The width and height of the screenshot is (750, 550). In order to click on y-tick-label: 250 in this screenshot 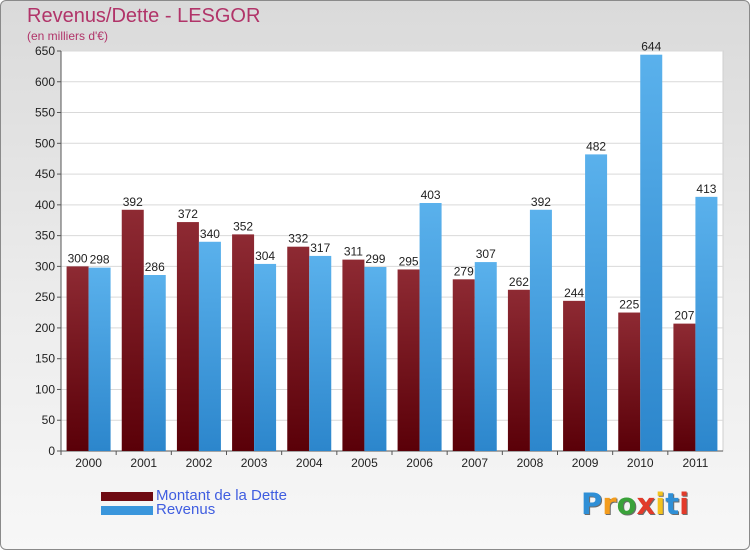, I will do `click(45, 297)`.